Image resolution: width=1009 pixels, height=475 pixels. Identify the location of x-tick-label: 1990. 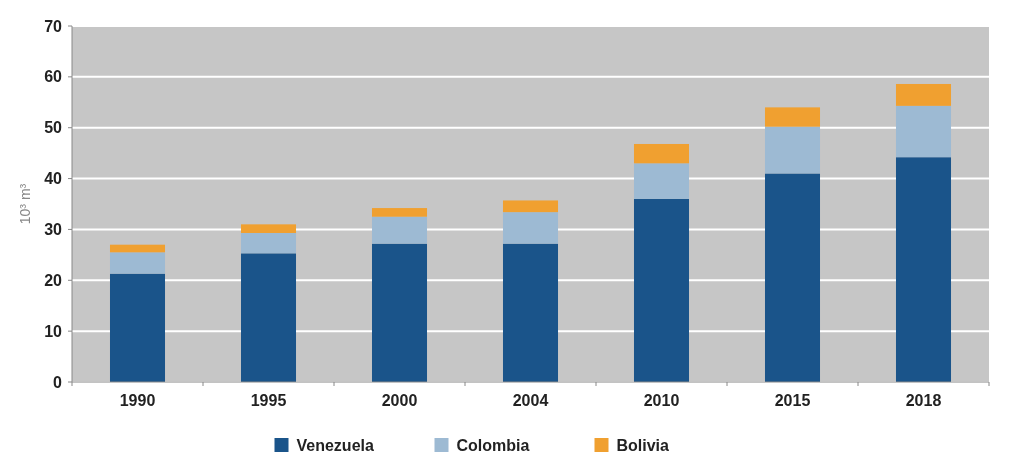
(137, 400).